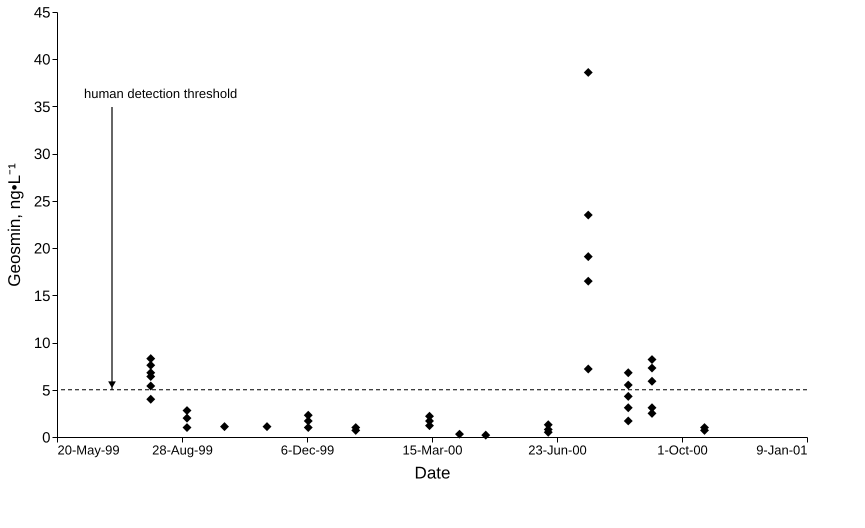 This screenshot has width=865, height=528. Describe the element at coordinates (14, 224) in the screenshot. I see `y-axis-title: Geosmin, ng•L⁻¹` at that location.